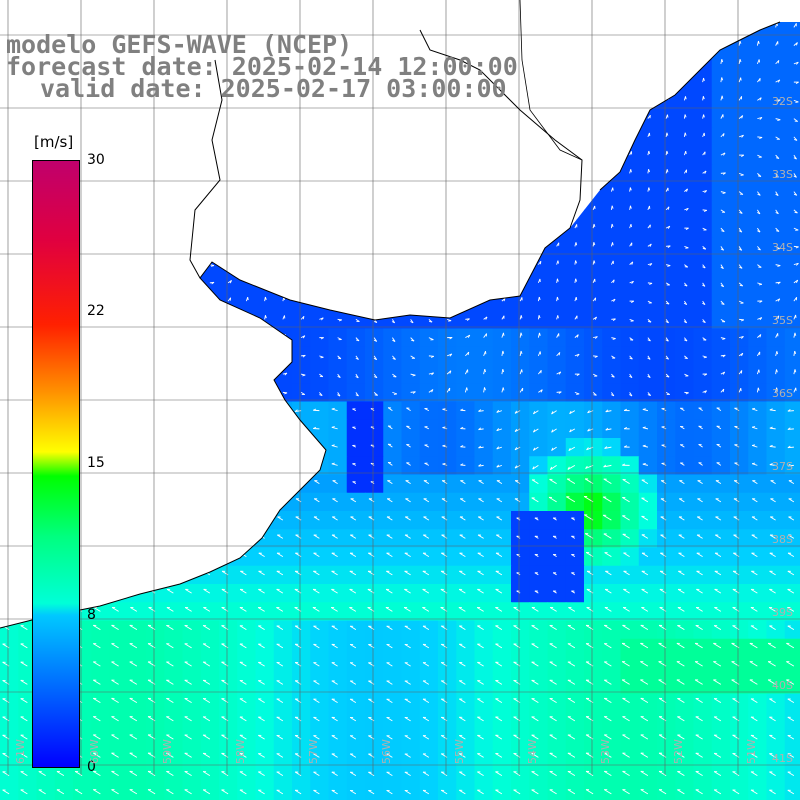 This screenshot has width=800, height=800. Describe the element at coordinates (96, 463) in the screenshot. I see `colorbar-tick-15: 15` at that location.